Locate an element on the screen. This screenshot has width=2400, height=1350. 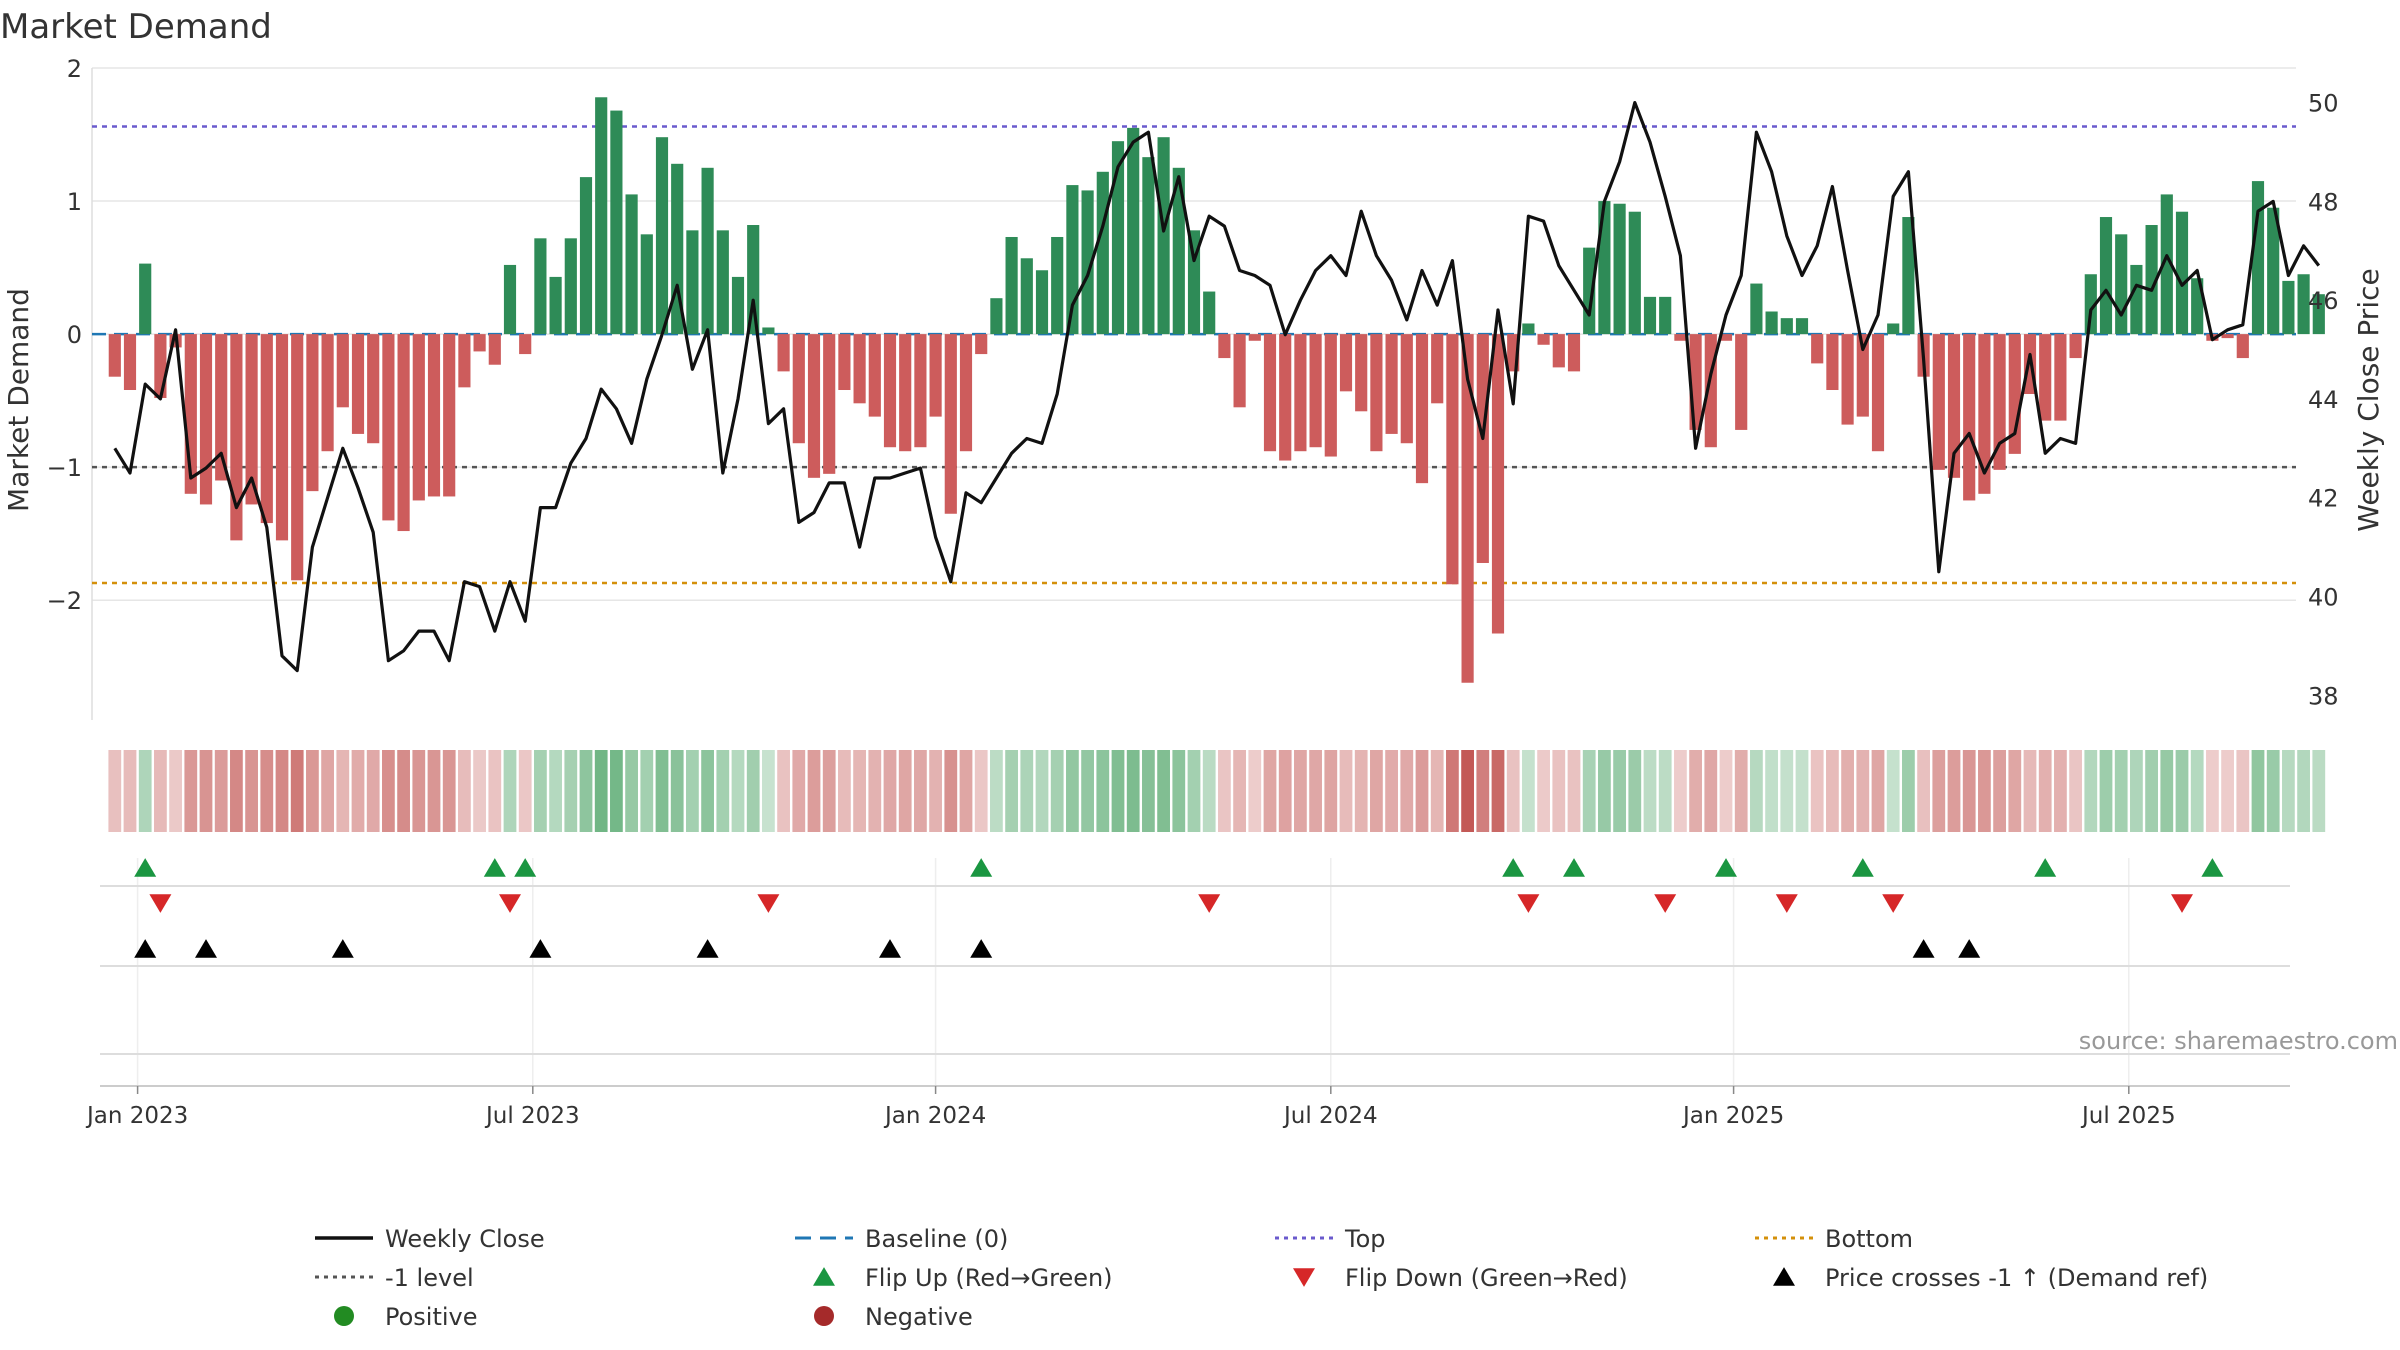
right-axis: 50 48 46 44 42 40 38 is located at coordinates (2323, 400).